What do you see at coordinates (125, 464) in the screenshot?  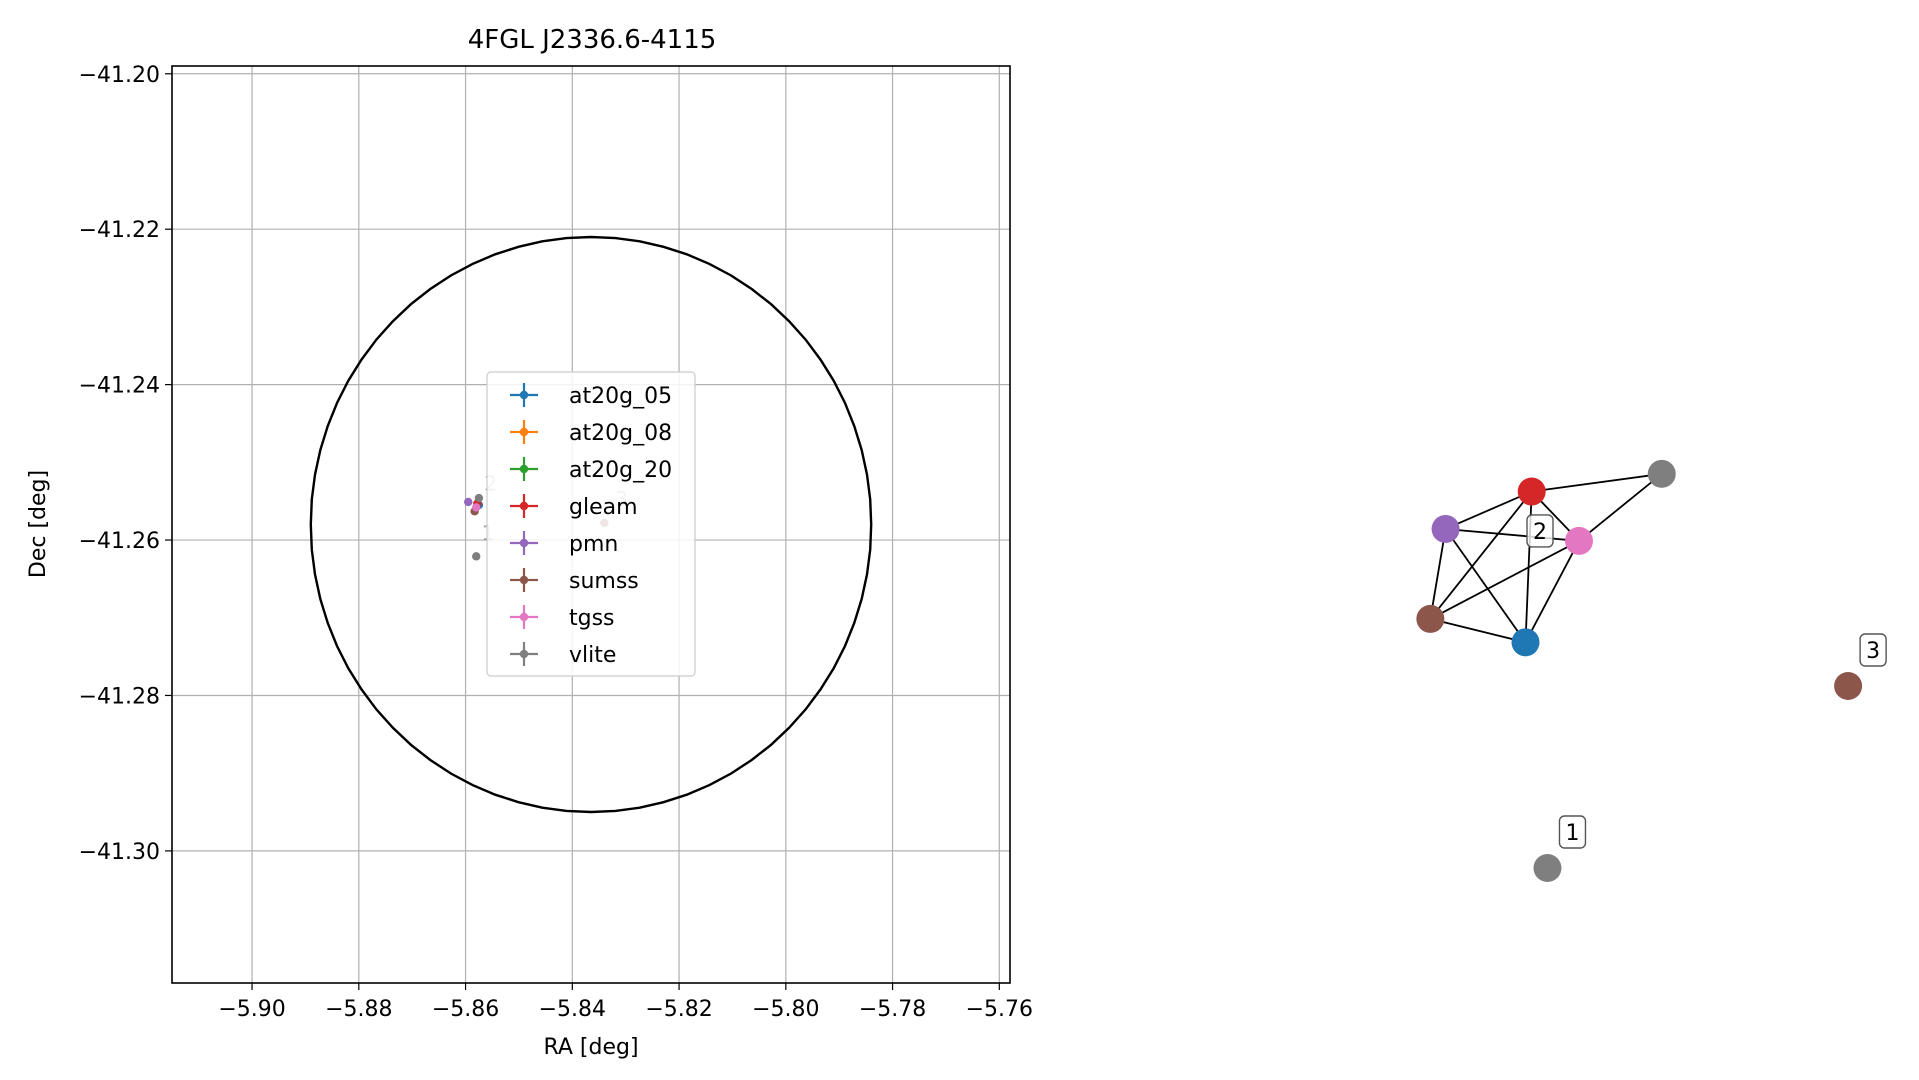 I see `y-axis-ticks: −41.20 −41.22 −41.24 −41.26 −41.28 −41.30` at bounding box center [125, 464].